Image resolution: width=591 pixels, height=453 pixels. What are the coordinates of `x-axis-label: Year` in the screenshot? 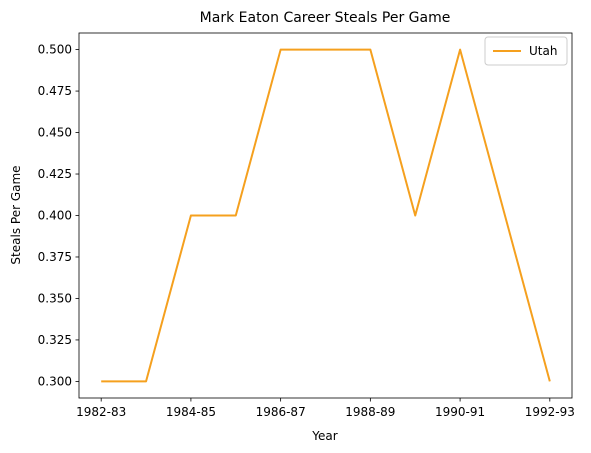 It's located at (324, 436).